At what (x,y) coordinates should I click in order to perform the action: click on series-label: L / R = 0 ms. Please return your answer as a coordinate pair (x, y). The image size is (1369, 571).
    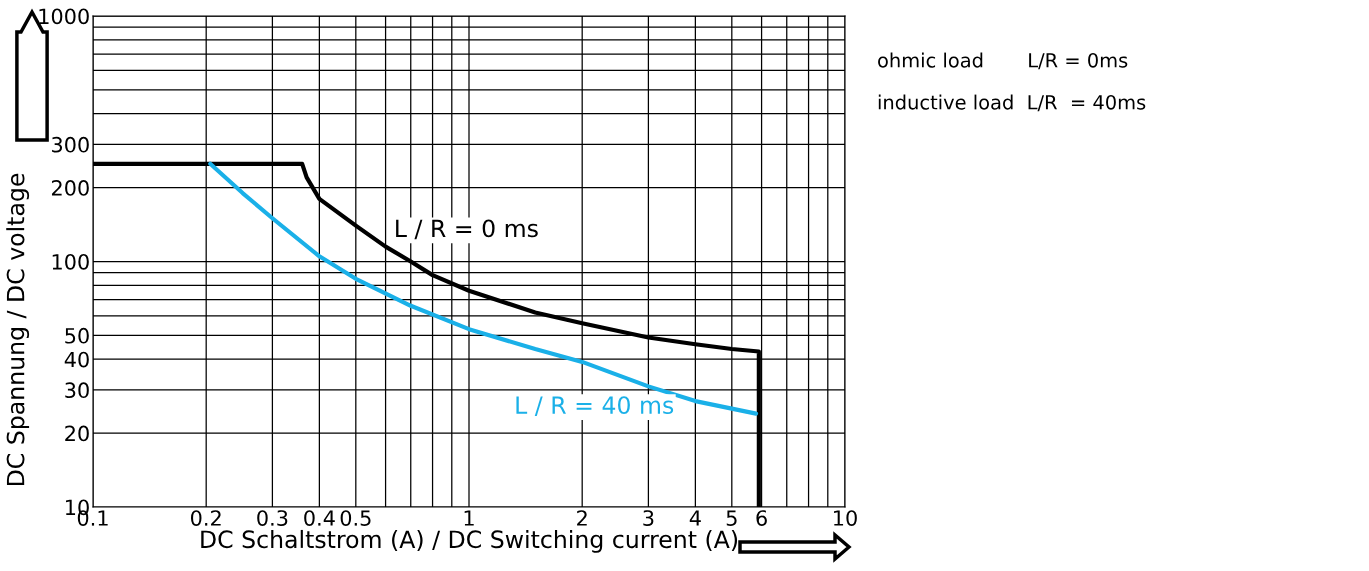
    Looking at the image, I should click on (467, 229).